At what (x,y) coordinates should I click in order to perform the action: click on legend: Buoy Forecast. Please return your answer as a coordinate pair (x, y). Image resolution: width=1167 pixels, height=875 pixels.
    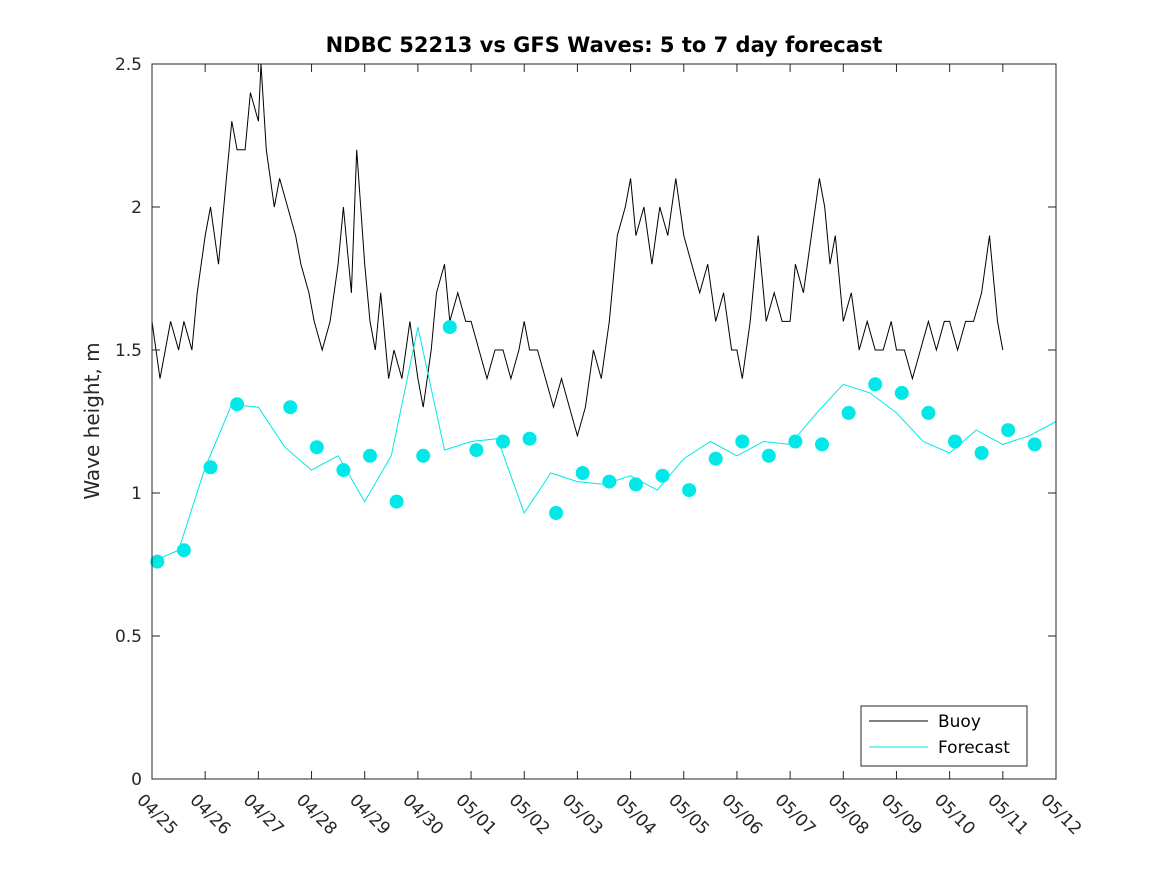
    Looking at the image, I should click on (944, 736).